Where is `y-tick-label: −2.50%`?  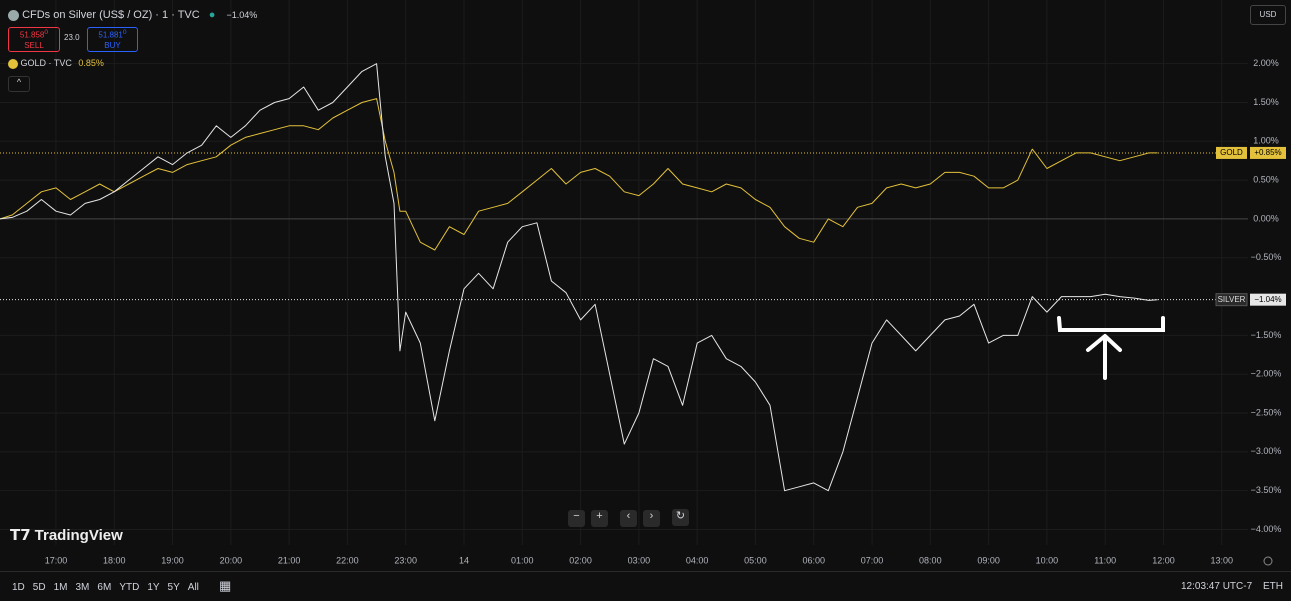 y-tick-label: −2.50% is located at coordinates (1266, 412).